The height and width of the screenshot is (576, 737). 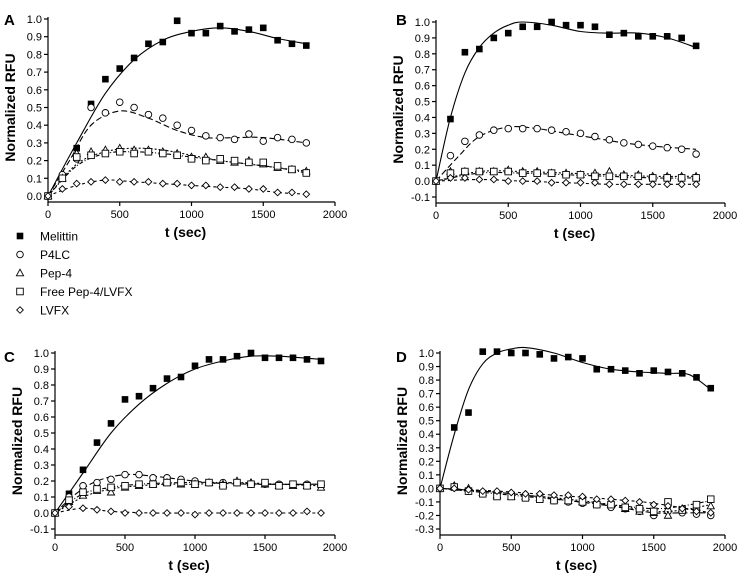 What do you see at coordinates (185, 232) in the screenshot?
I see `x-axis-title: t (sec)` at bounding box center [185, 232].